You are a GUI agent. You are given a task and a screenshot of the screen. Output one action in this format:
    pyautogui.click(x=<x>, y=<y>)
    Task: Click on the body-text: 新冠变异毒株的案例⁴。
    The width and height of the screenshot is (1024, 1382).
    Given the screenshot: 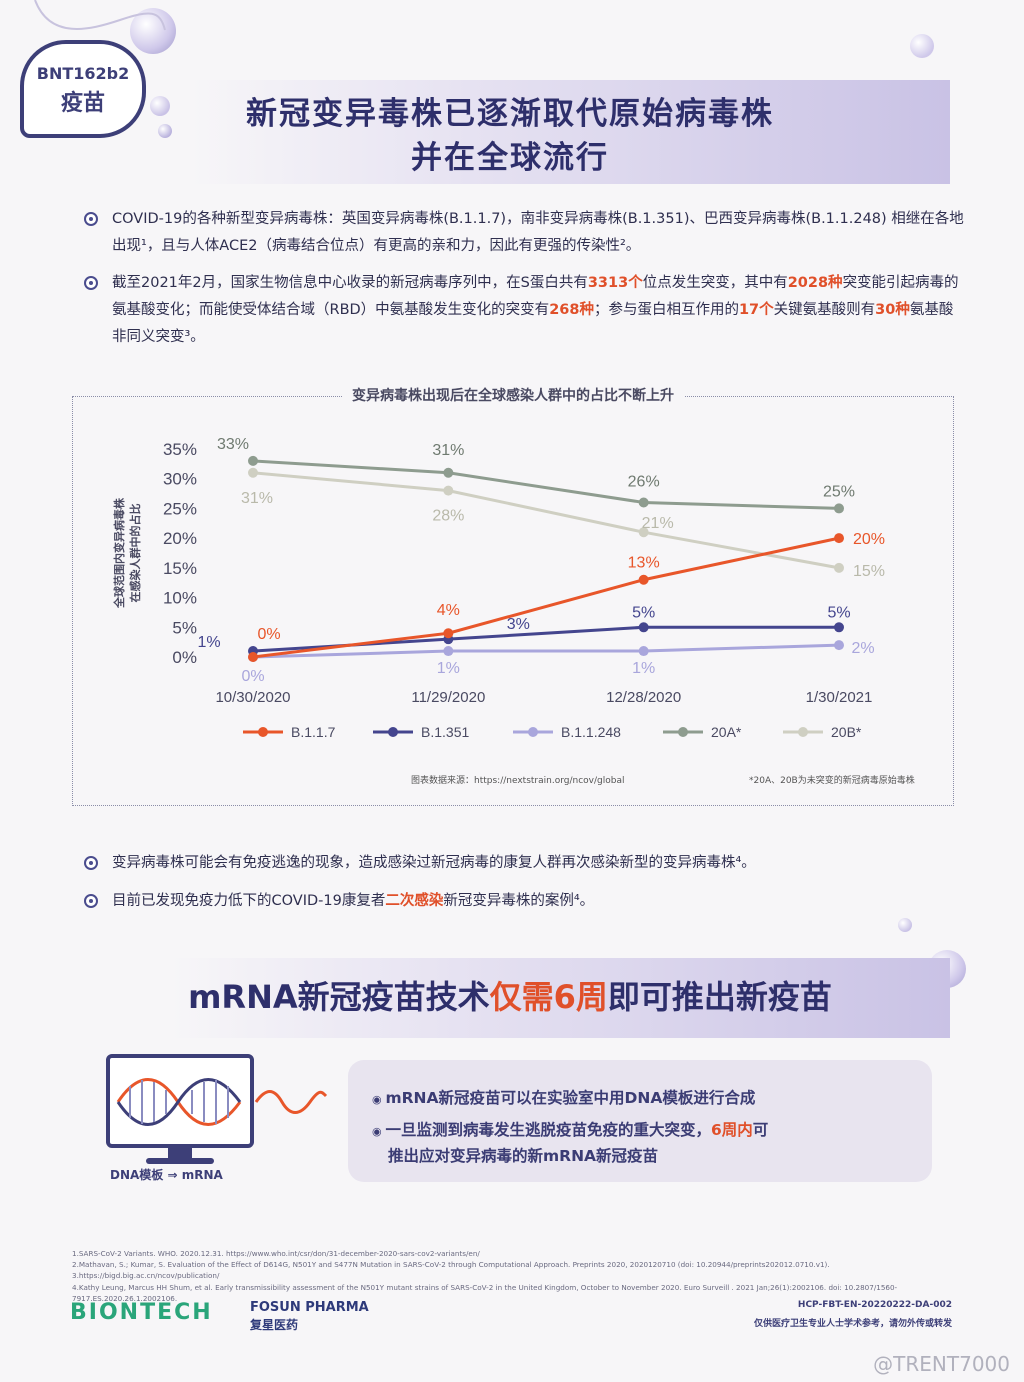 What is the action you would take?
    pyautogui.click(x=519, y=901)
    